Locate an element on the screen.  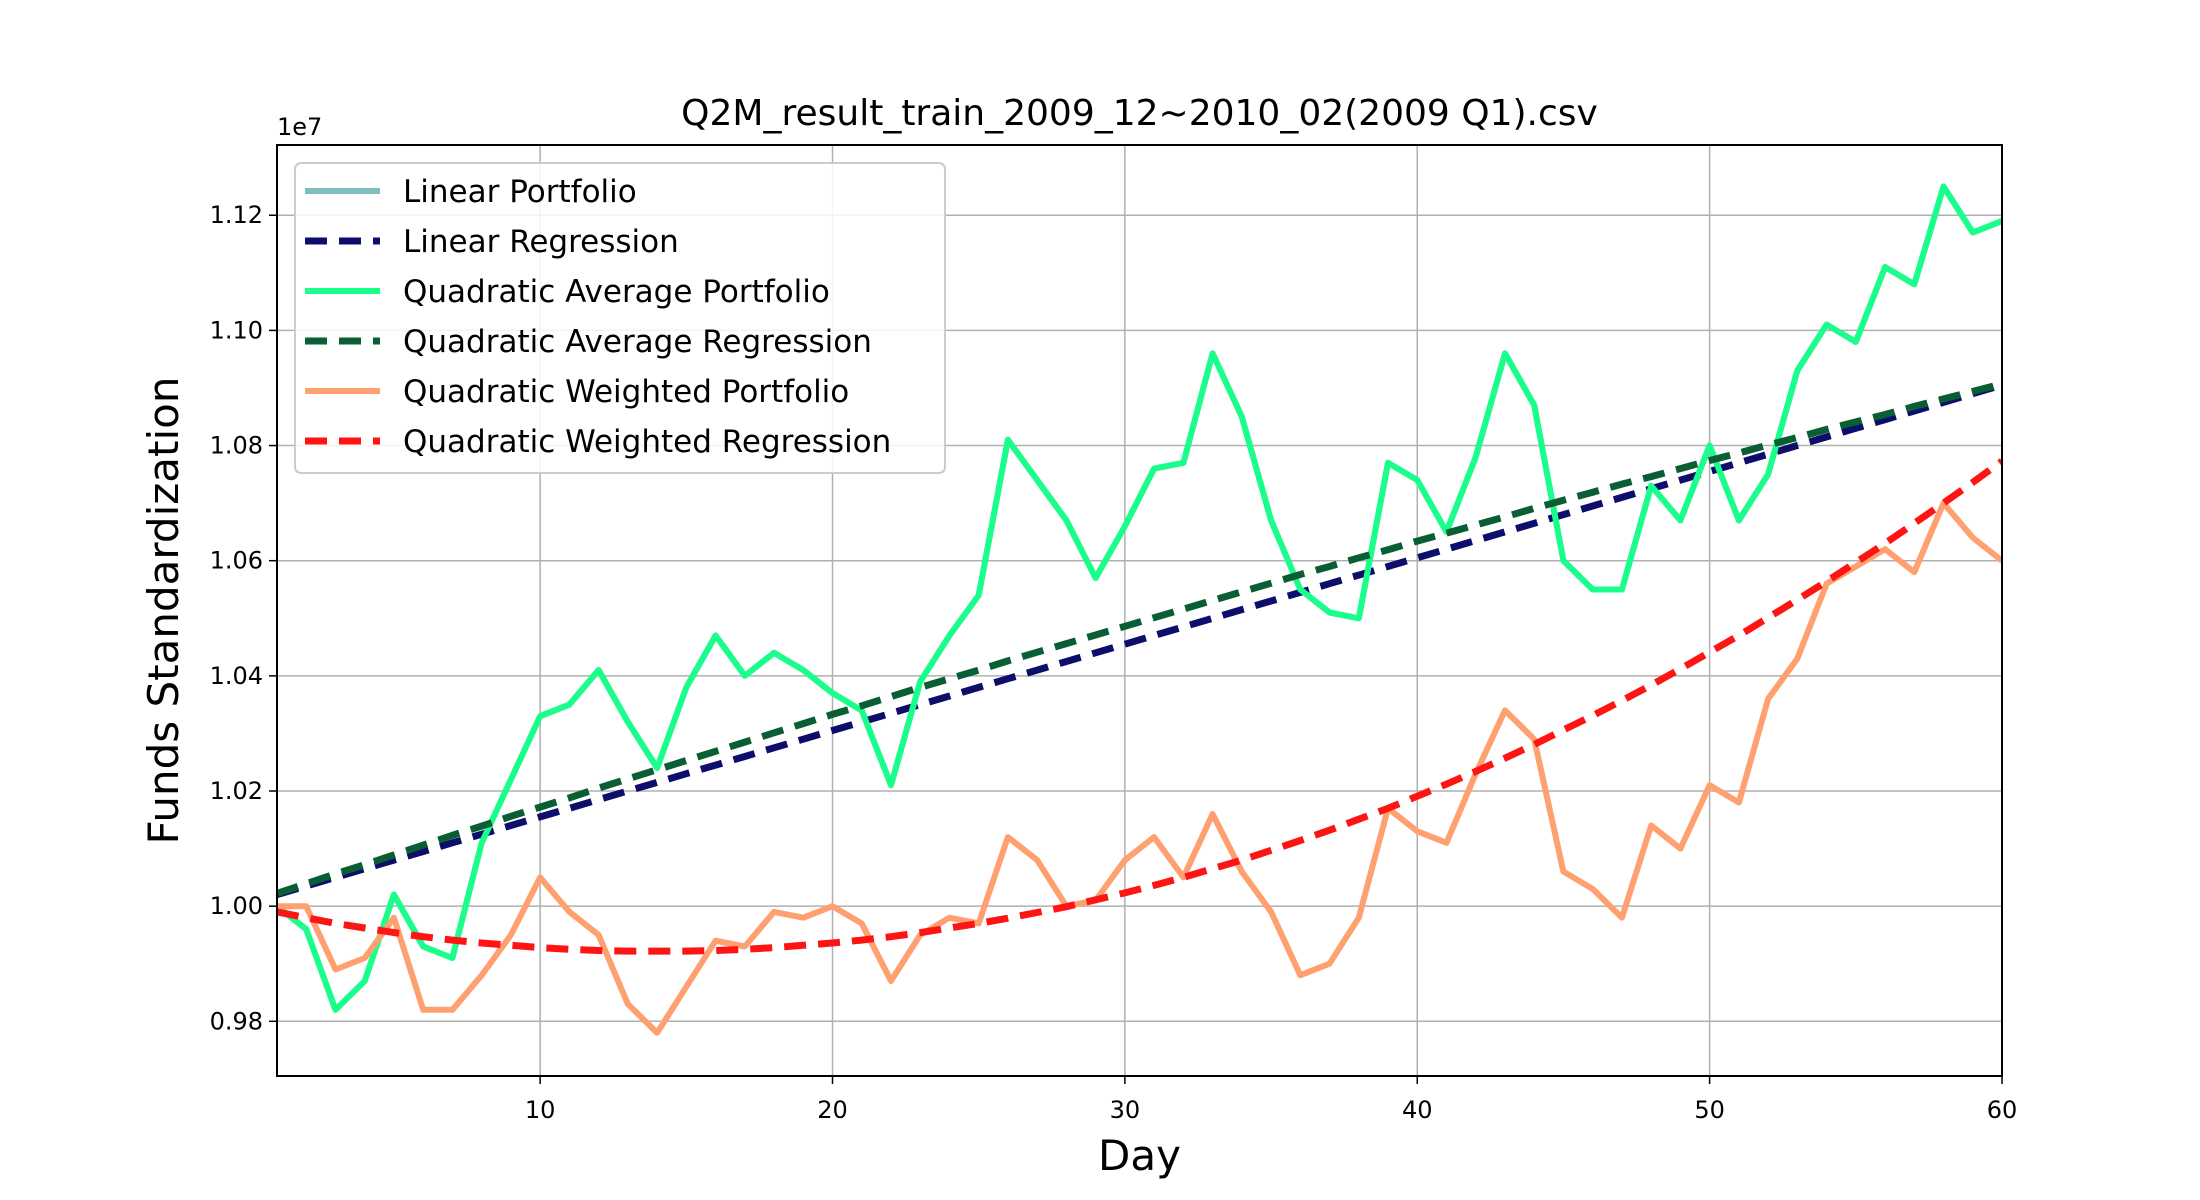
y-tick-label: 1.04 is located at coordinates (236, 676).